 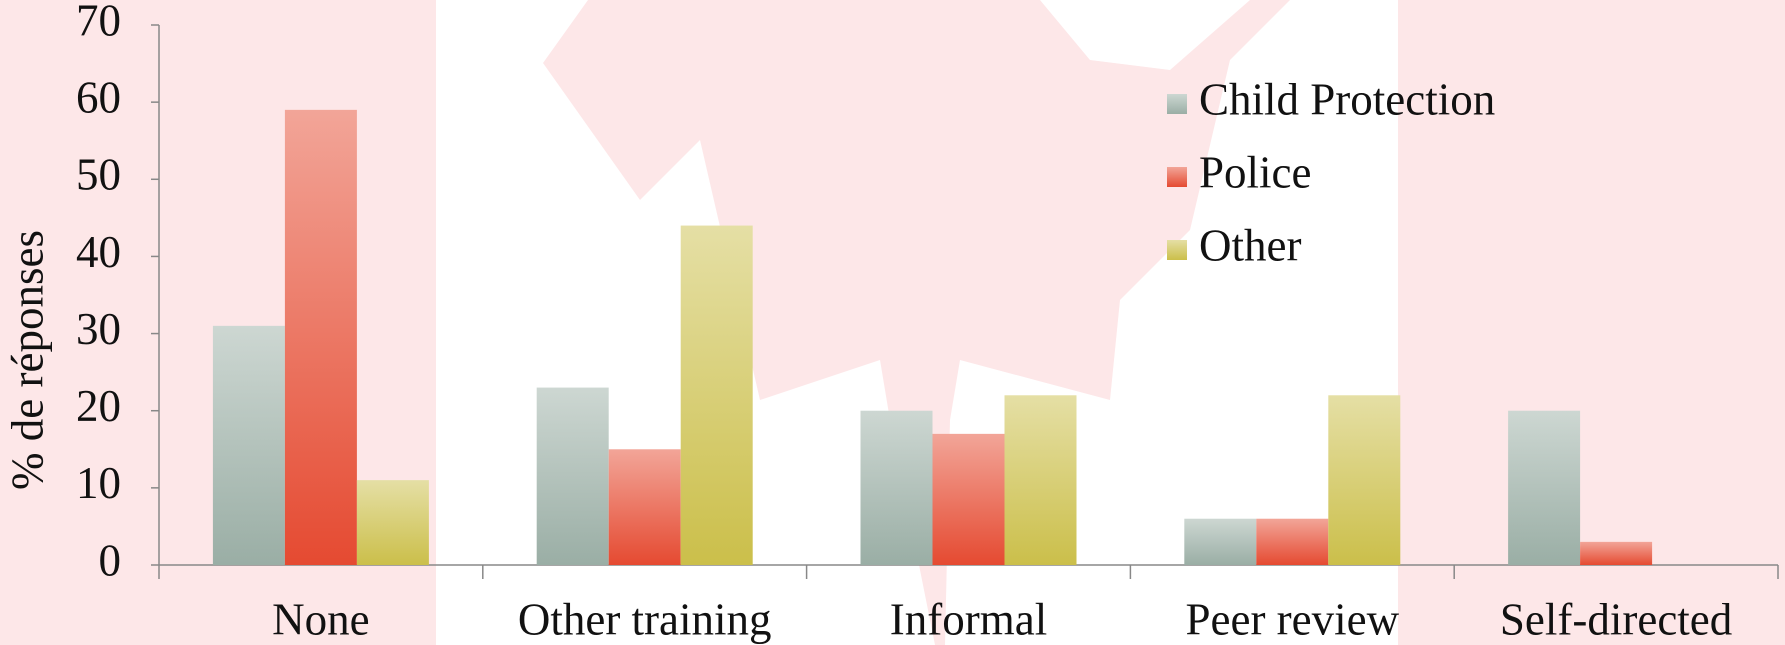 I want to click on y-tick-label: 40, so click(x=98, y=252).